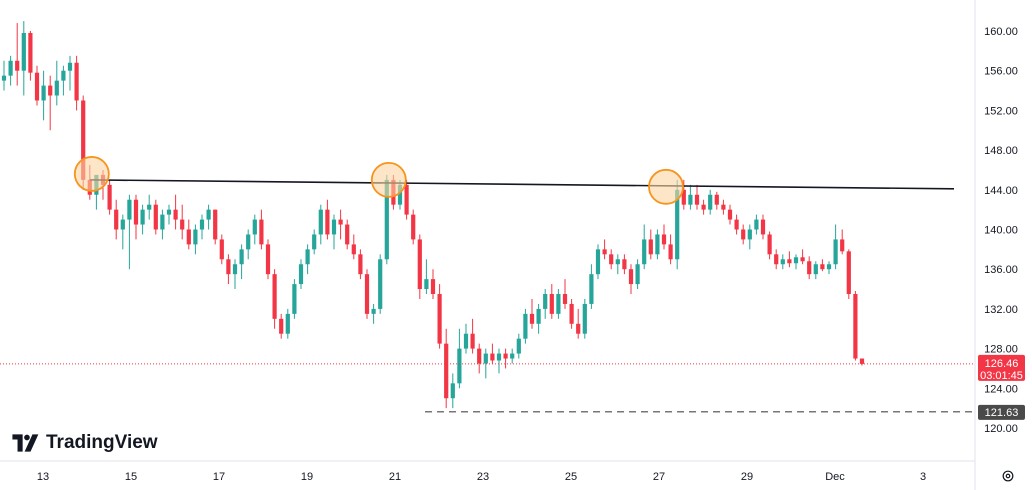 This screenshot has height=490, width=1032. I want to click on x-tick-label: 23, so click(483, 477).